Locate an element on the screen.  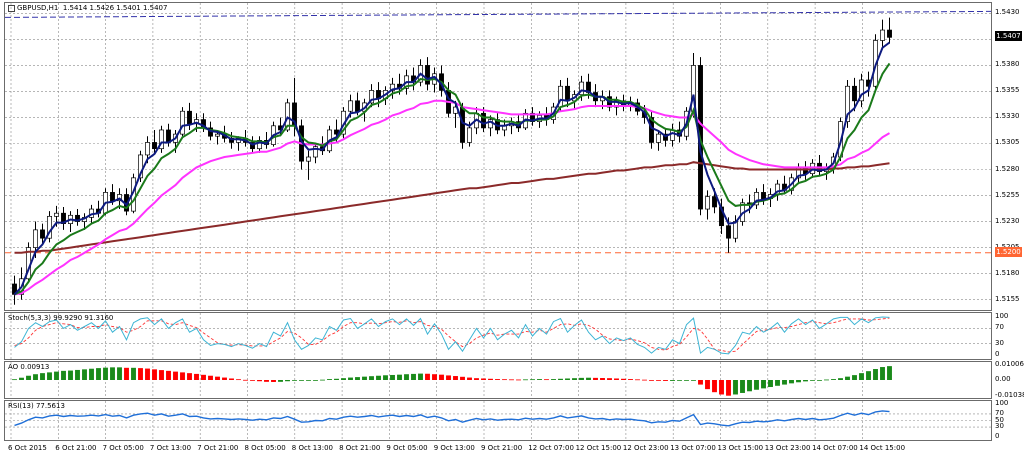
rsi-pane: RSI(13) 77.5613 is located at coordinates (498, 420).